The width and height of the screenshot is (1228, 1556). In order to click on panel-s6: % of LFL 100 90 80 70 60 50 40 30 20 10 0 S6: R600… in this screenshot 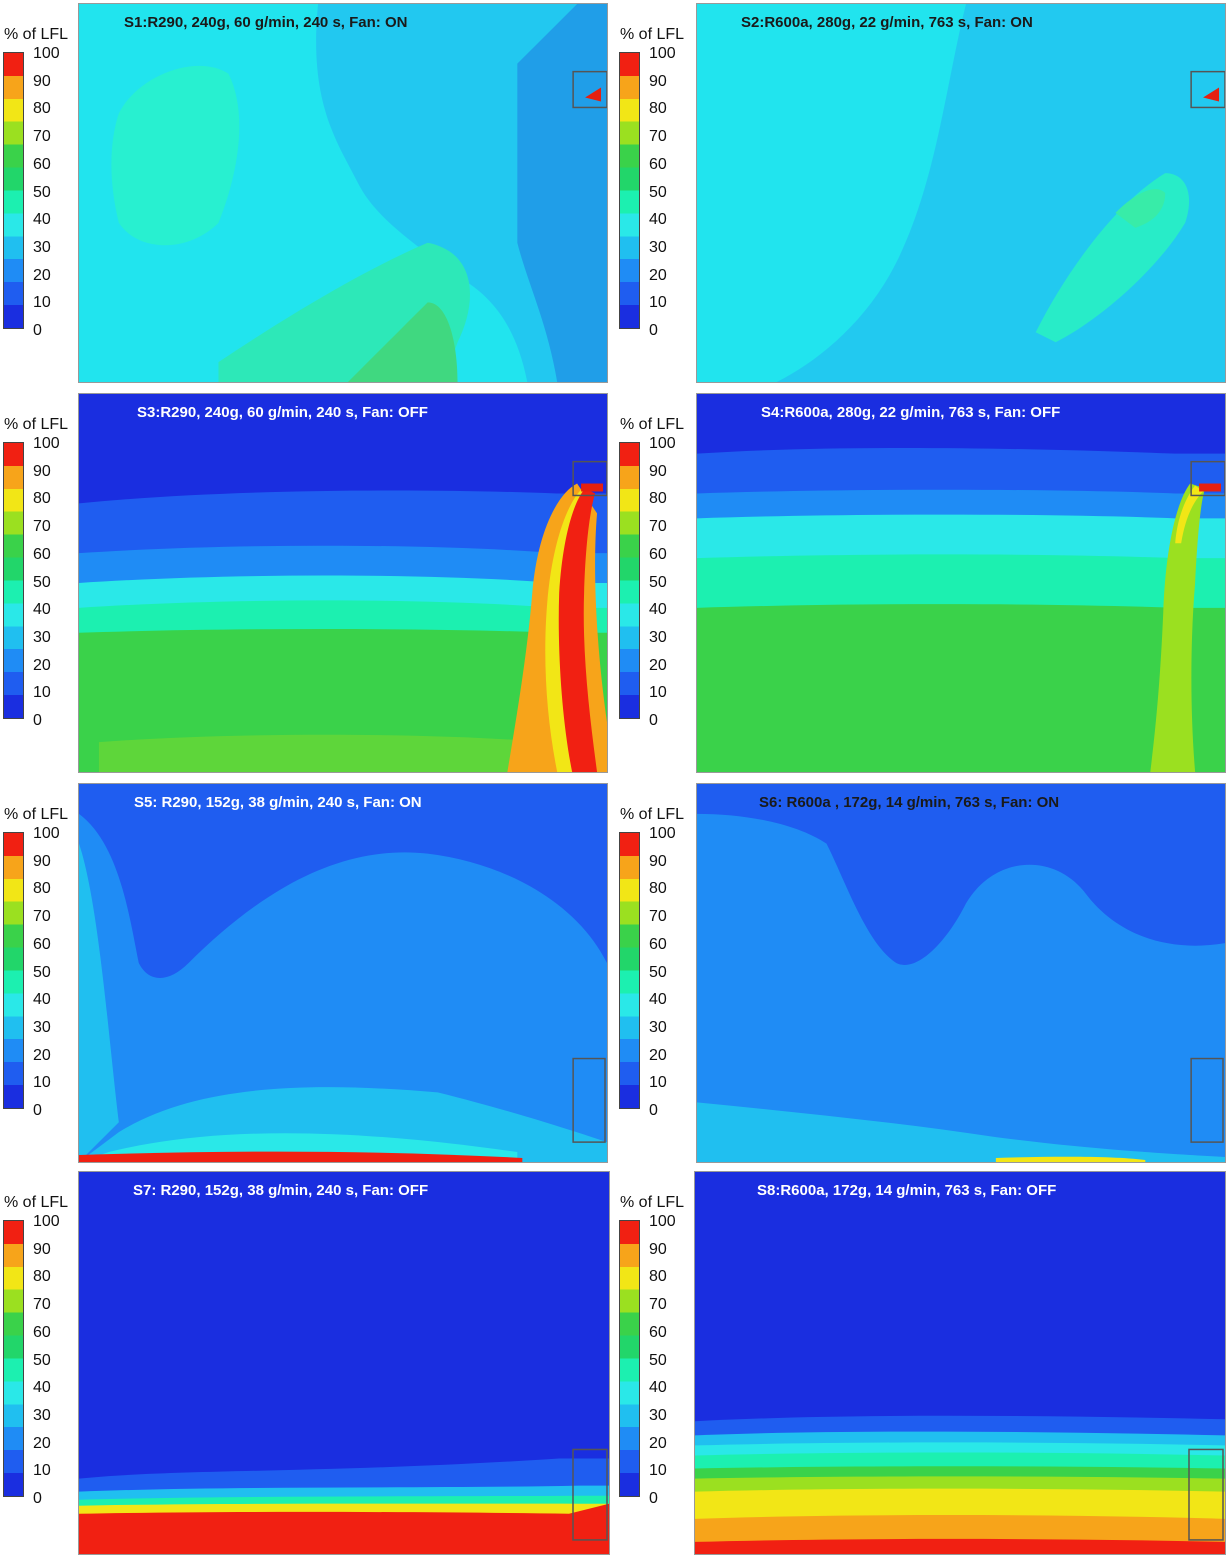, I will do `click(922, 974)`.